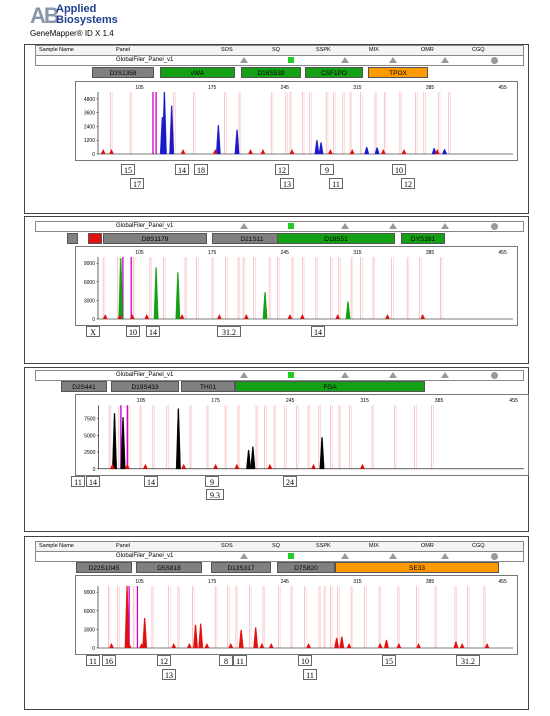 The height and width of the screenshot is (716, 550). I want to click on locus-yindel, so click(95, 238).